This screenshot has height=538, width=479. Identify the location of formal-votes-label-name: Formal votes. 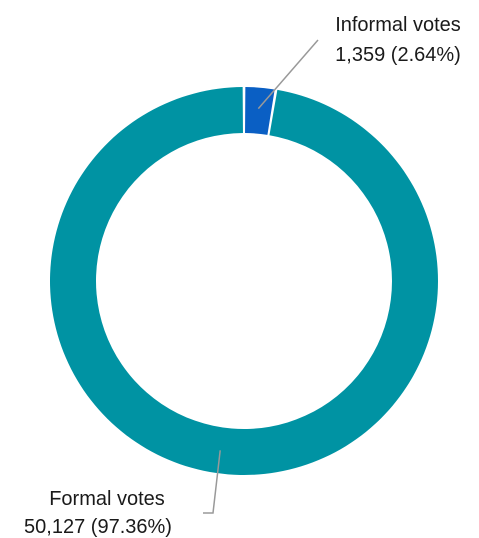
(107, 499).